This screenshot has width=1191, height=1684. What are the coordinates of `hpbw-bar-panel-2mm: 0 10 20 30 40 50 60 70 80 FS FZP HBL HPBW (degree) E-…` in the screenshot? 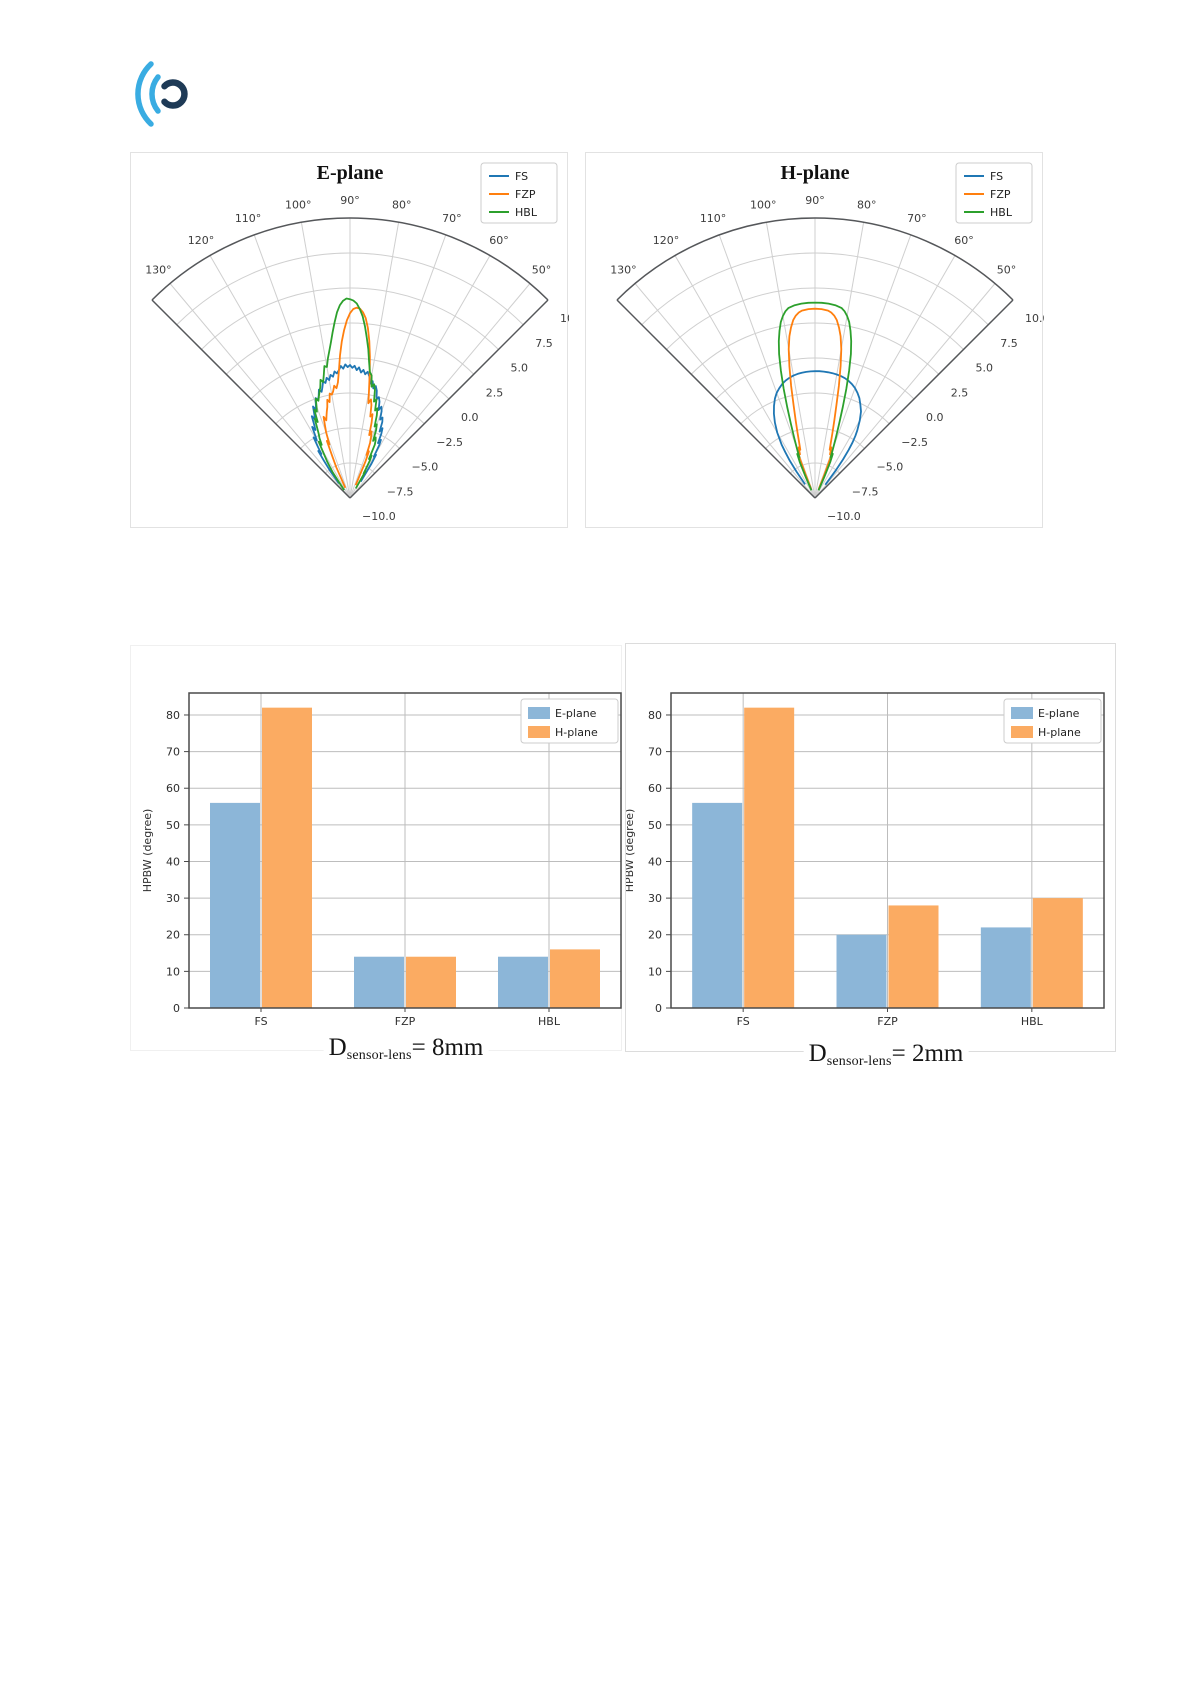 It's located at (869, 847).